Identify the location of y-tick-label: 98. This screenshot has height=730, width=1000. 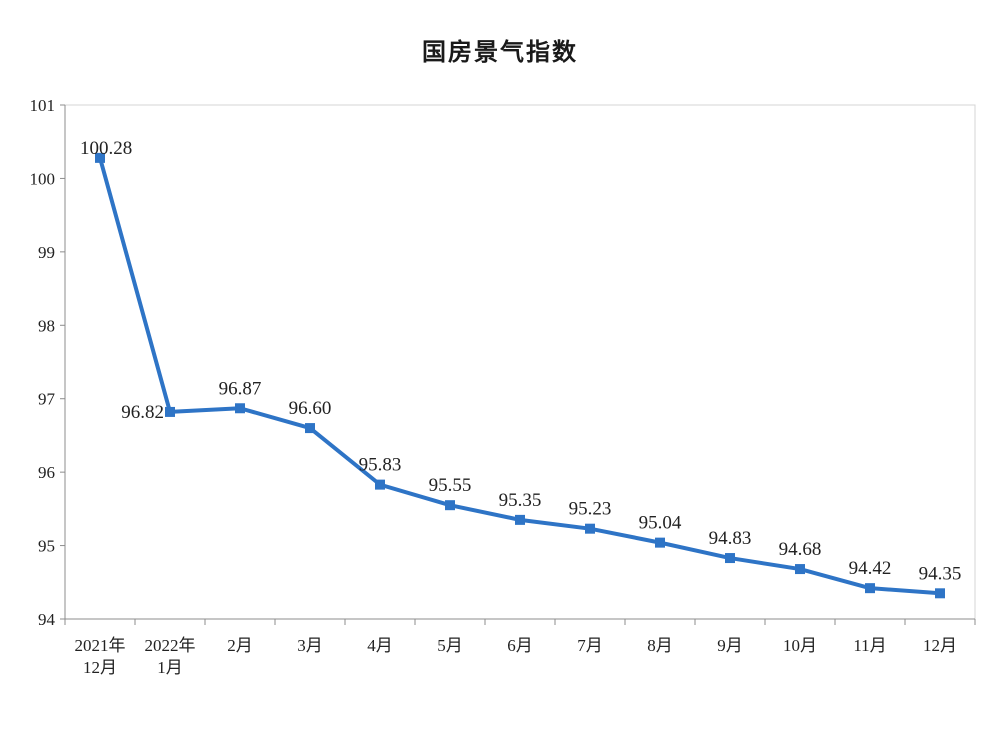
(46, 325).